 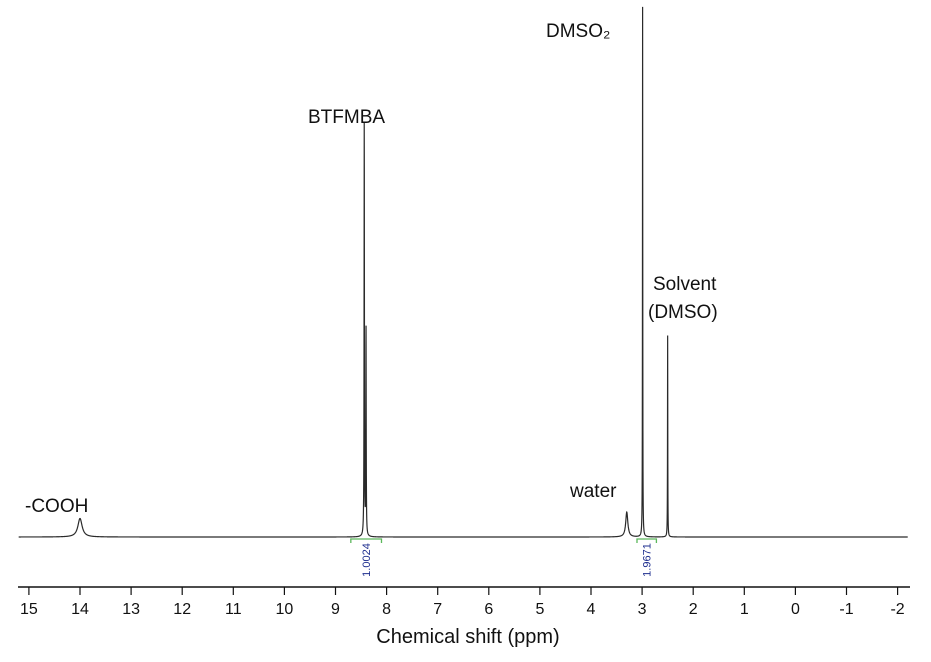 What do you see at coordinates (80, 609) in the screenshot?
I see `x-tick-label: 14` at bounding box center [80, 609].